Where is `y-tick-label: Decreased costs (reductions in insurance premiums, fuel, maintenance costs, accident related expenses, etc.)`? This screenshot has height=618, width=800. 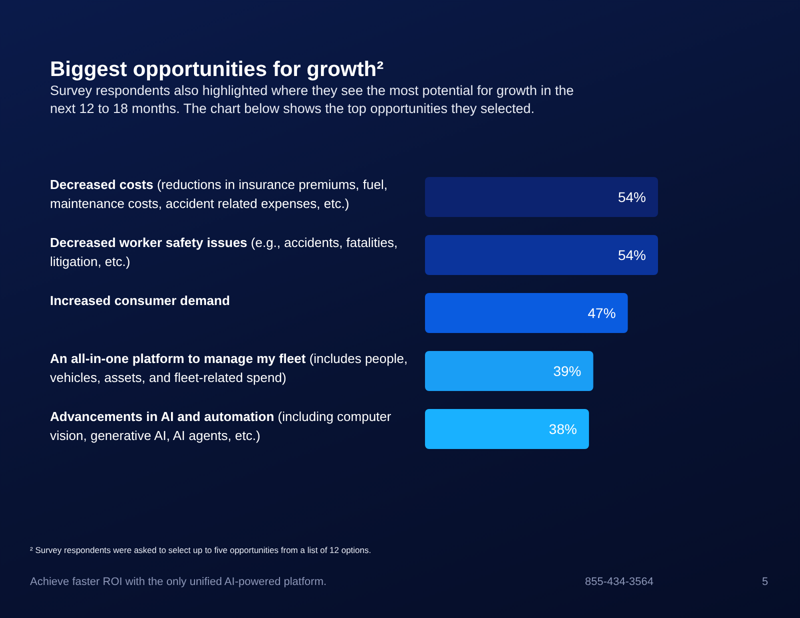 y-tick-label: Decreased costs (reductions in insurance premiums, fuel, maintenance costs, accident related expenses, etc.) is located at coordinates (219, 194).